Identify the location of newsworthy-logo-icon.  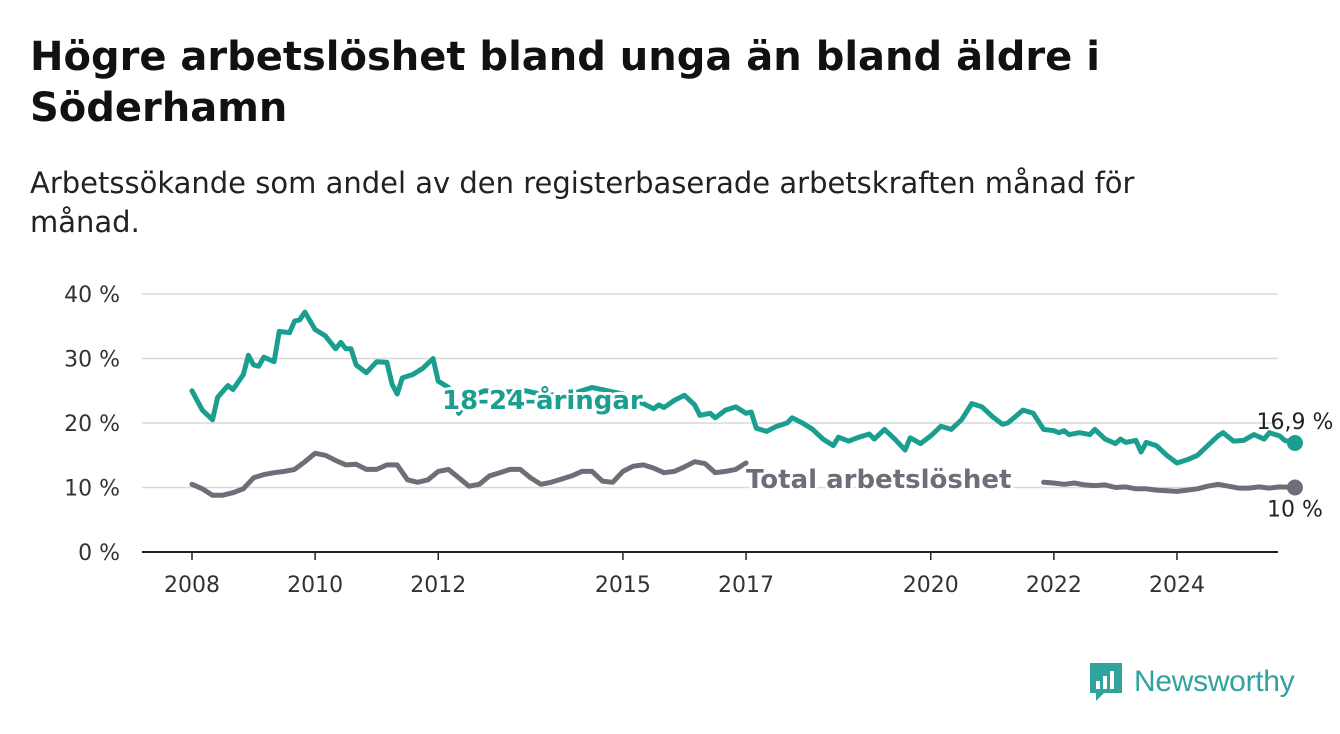
(1106, 682).